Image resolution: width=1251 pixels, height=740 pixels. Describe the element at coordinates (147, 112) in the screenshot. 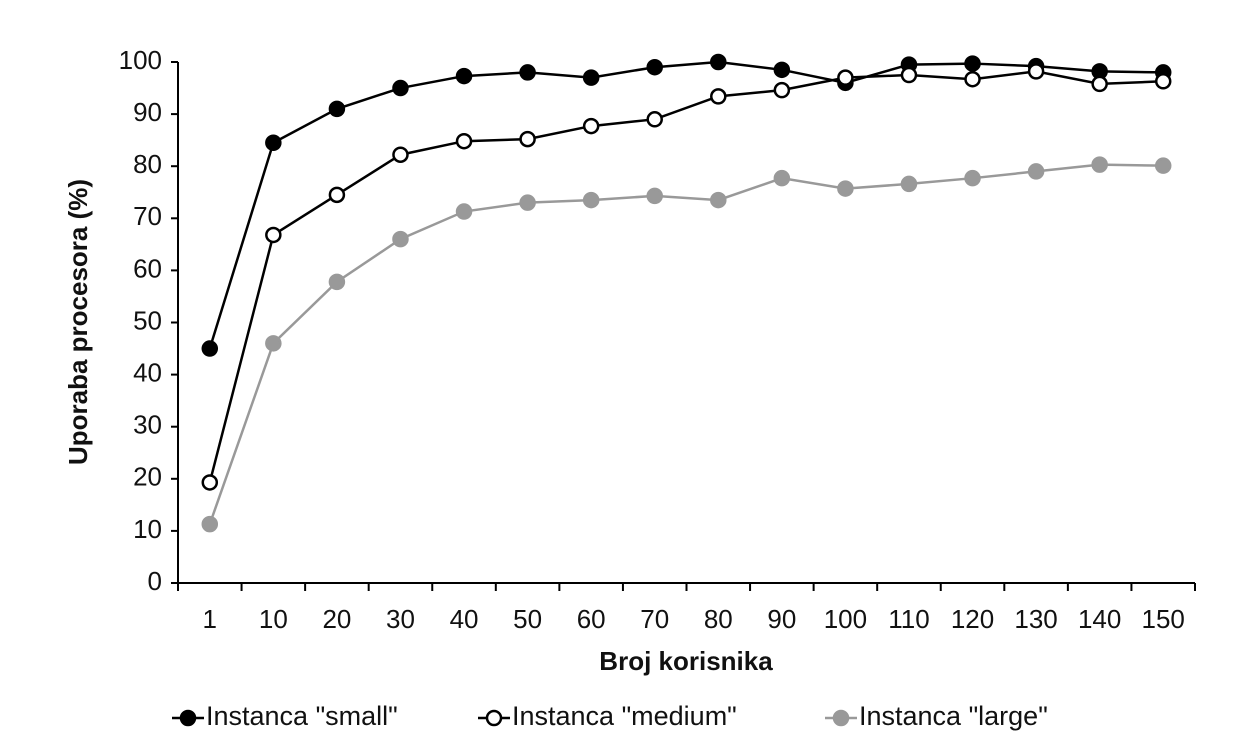

I see `y-tick-label: 90` at that location.